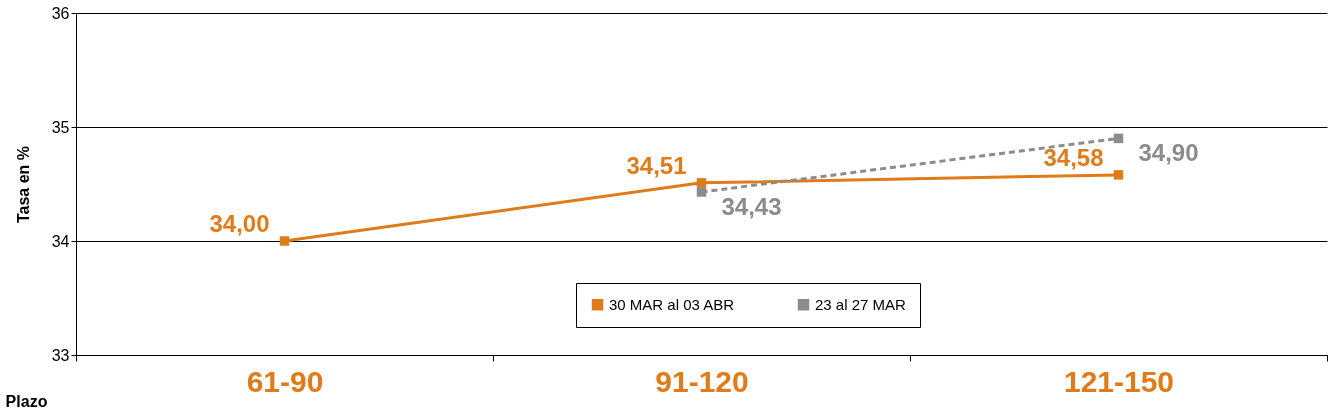  Describe the element at coordinates (656, 165) in the screenshot. I see `data-label: 34,51` at that location.